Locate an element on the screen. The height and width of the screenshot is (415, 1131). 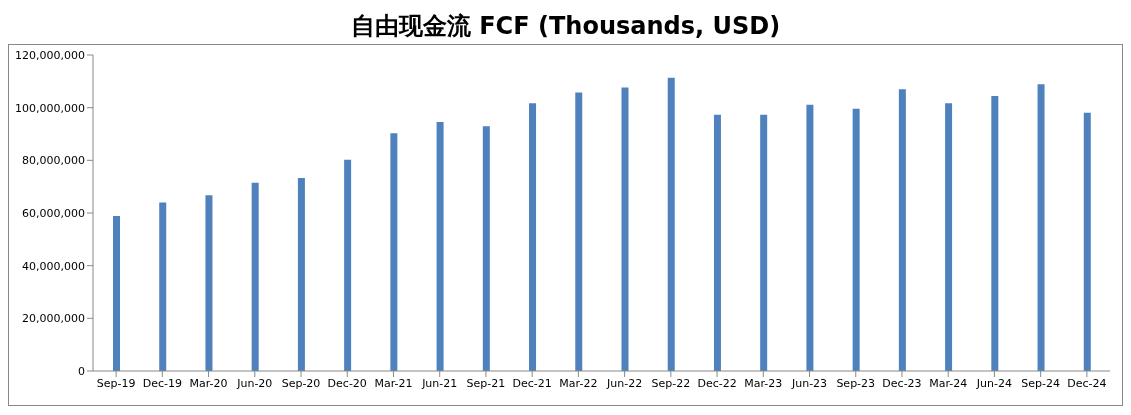
x-tick-label: Sep-22 is located at coordinates (671, 383).